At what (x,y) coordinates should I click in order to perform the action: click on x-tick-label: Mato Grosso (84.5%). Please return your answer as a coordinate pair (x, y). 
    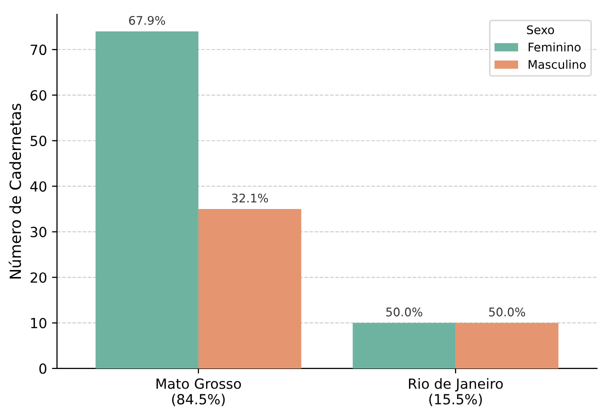
    Looking at the image, I should click on (198, 392).